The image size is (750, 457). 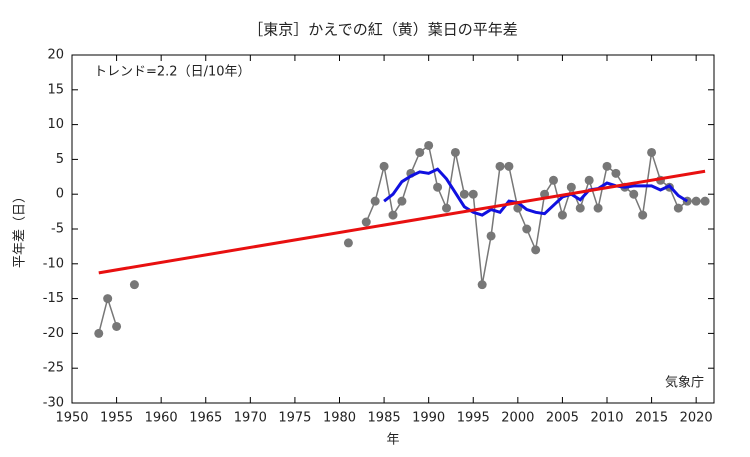 I want to click on x-tick-label: 1970, so click(x=250, y=418).